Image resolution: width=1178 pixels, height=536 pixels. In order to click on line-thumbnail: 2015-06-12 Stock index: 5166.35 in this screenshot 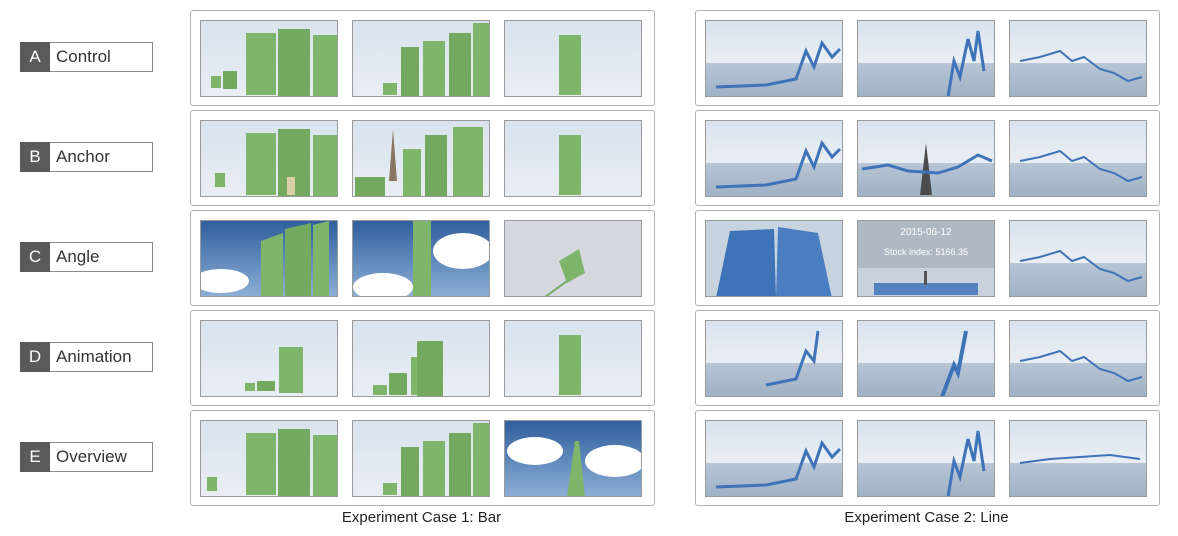, I will do `click(926, 258)`.